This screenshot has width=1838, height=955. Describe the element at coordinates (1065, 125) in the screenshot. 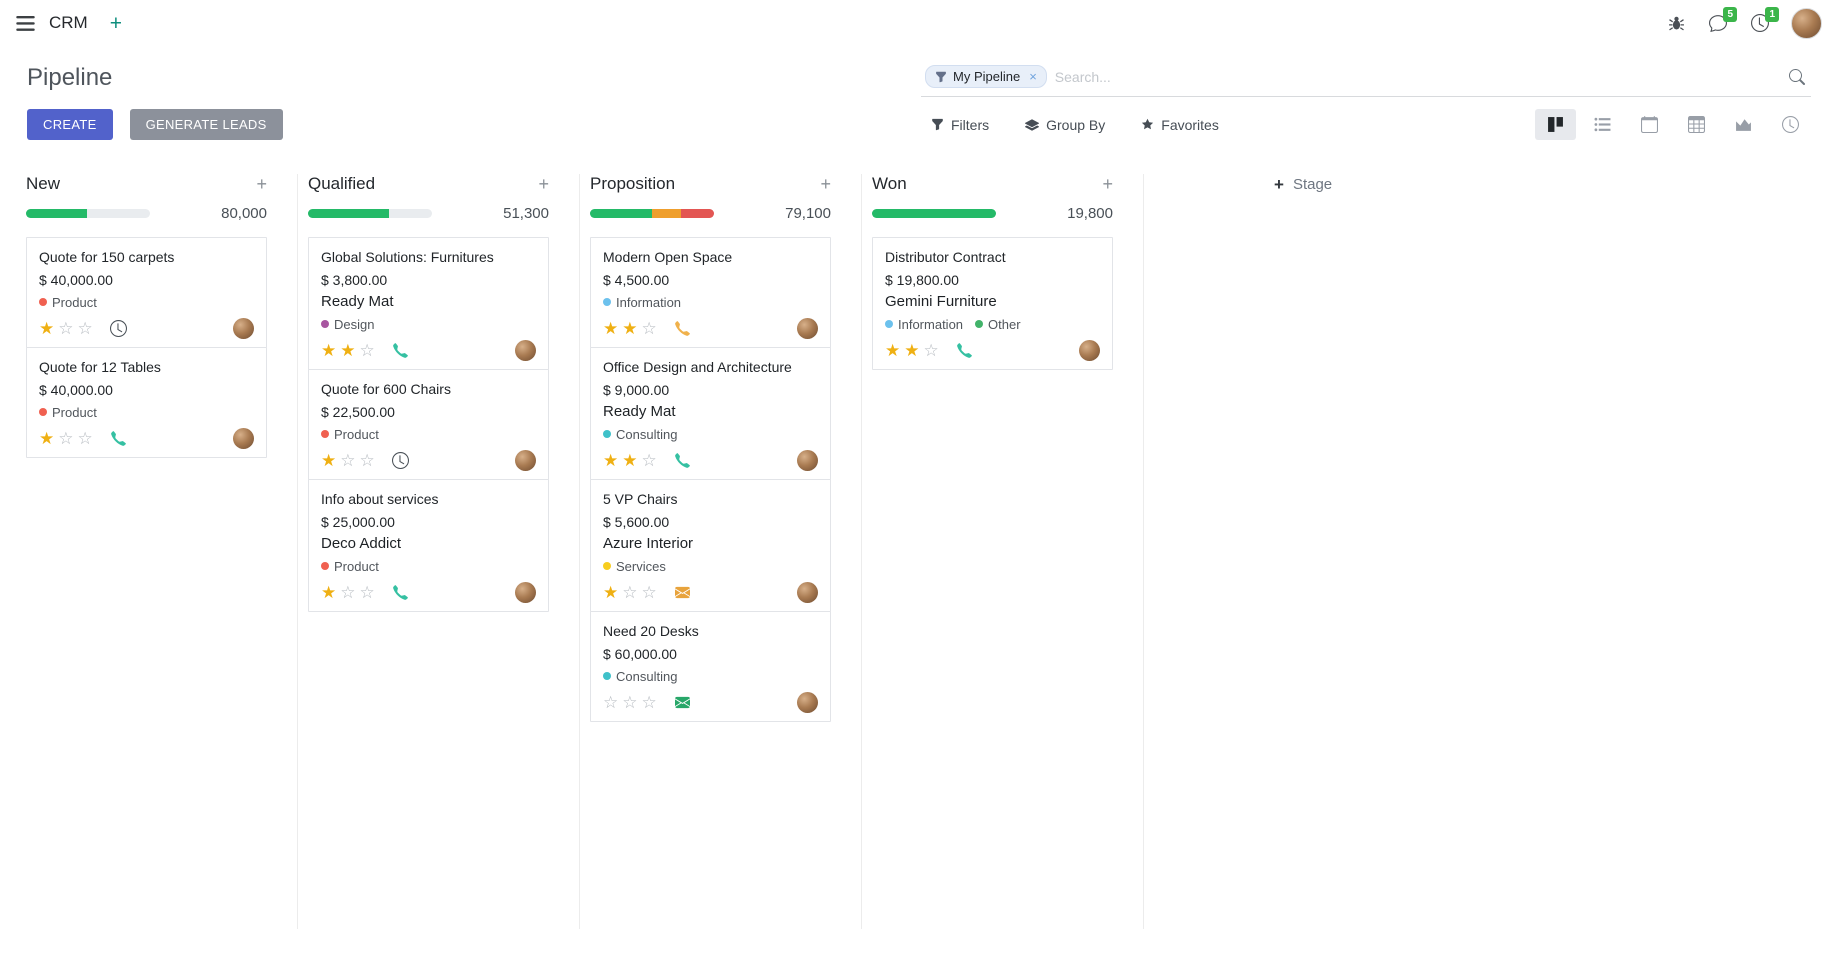

I see `groupby-button: Group By` at that location.